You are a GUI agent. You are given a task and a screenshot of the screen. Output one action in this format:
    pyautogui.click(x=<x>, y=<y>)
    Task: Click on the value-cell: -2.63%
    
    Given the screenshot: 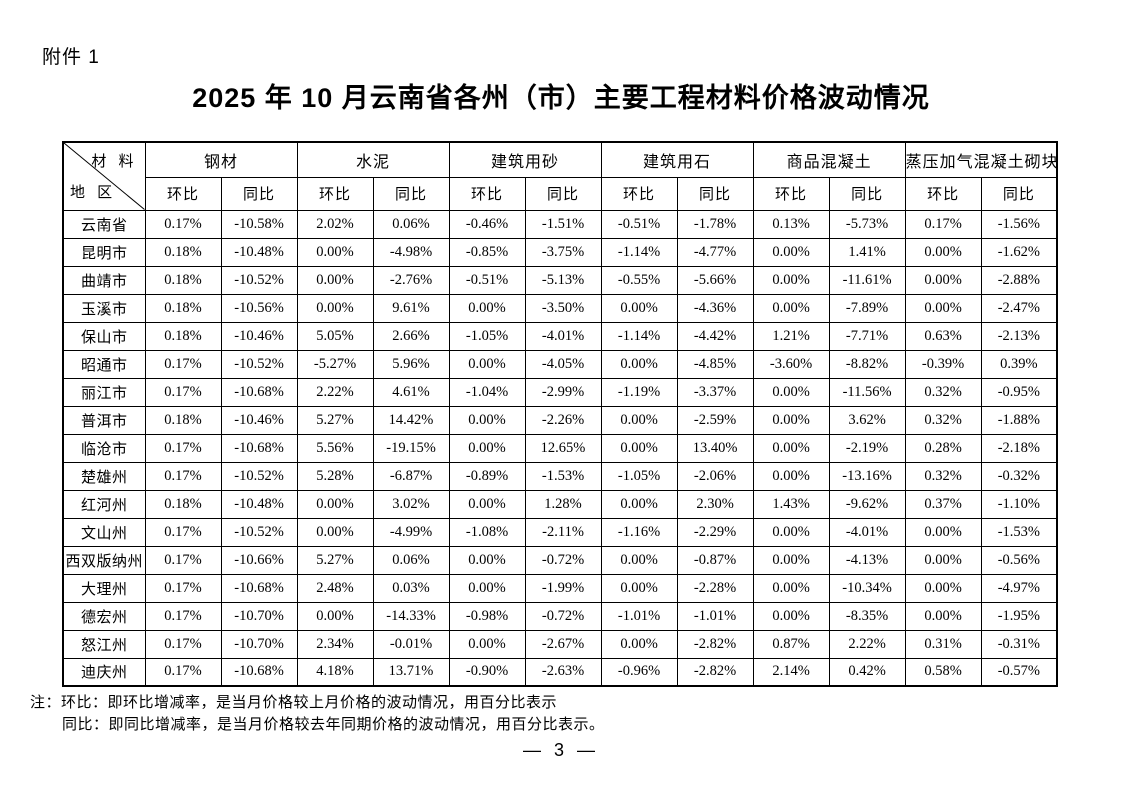 What is the action you would take?
    pyautogui.click(x=563, y=672)
    